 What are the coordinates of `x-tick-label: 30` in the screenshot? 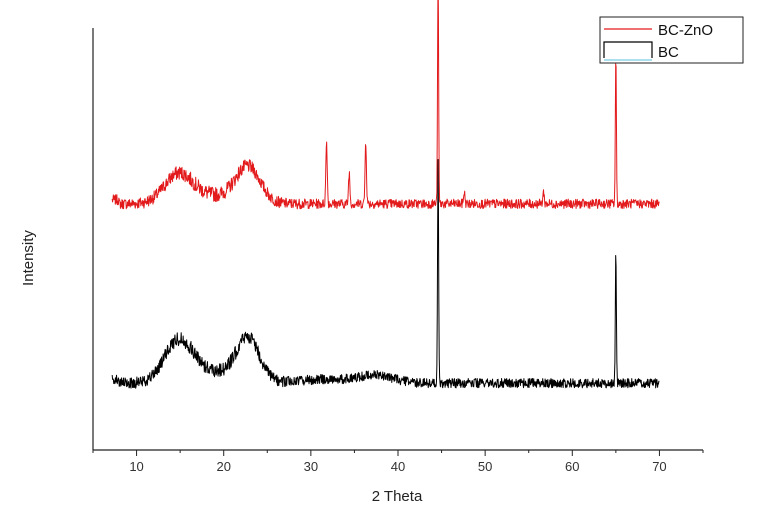 It's located at (311, 466).